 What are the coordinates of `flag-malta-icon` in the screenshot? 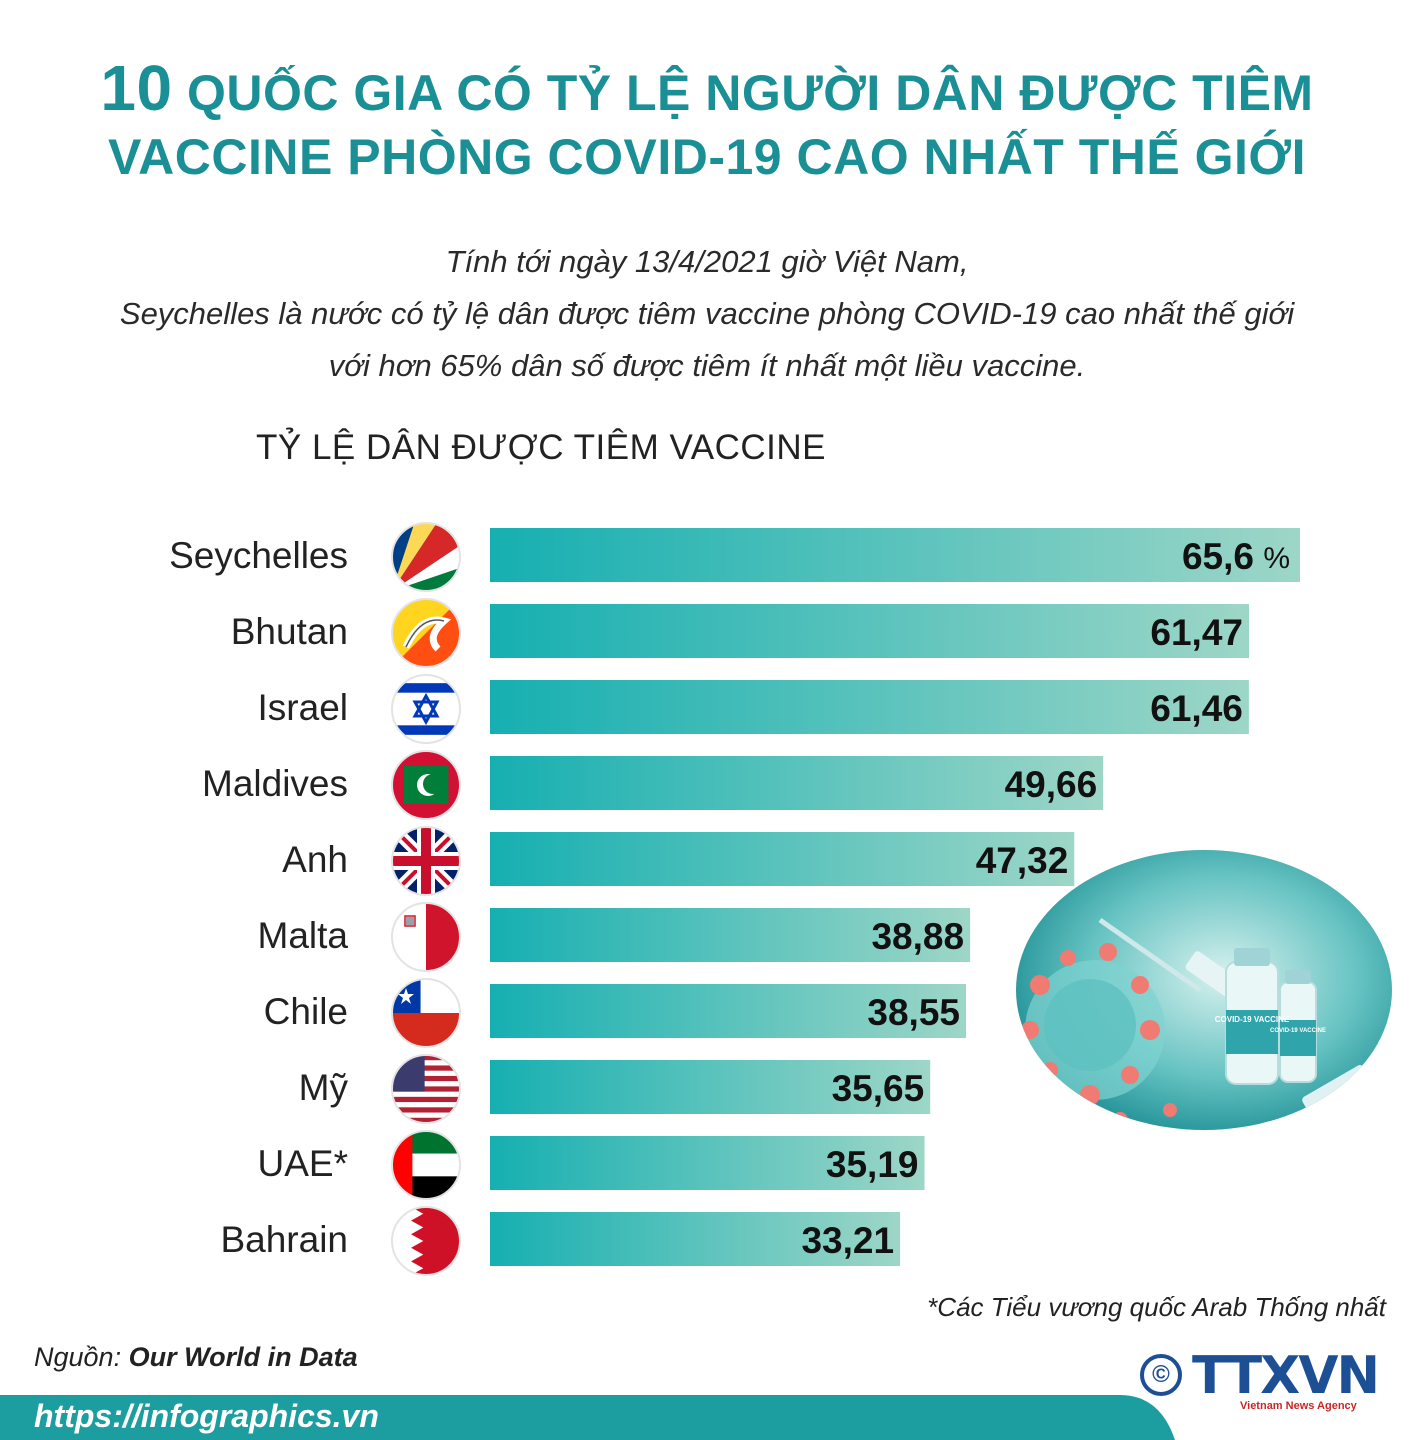 It's located at (426, 937).